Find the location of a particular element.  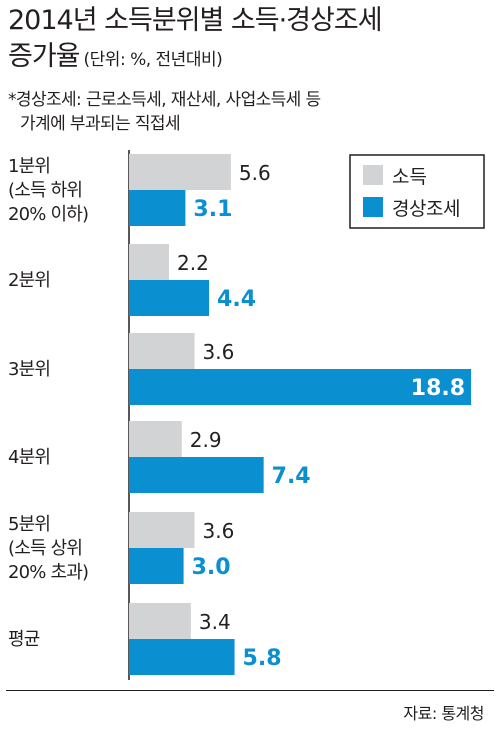

chart-title-line2: 증가율 (단위: %, 전년대비) is located at coordinates (115, 58).